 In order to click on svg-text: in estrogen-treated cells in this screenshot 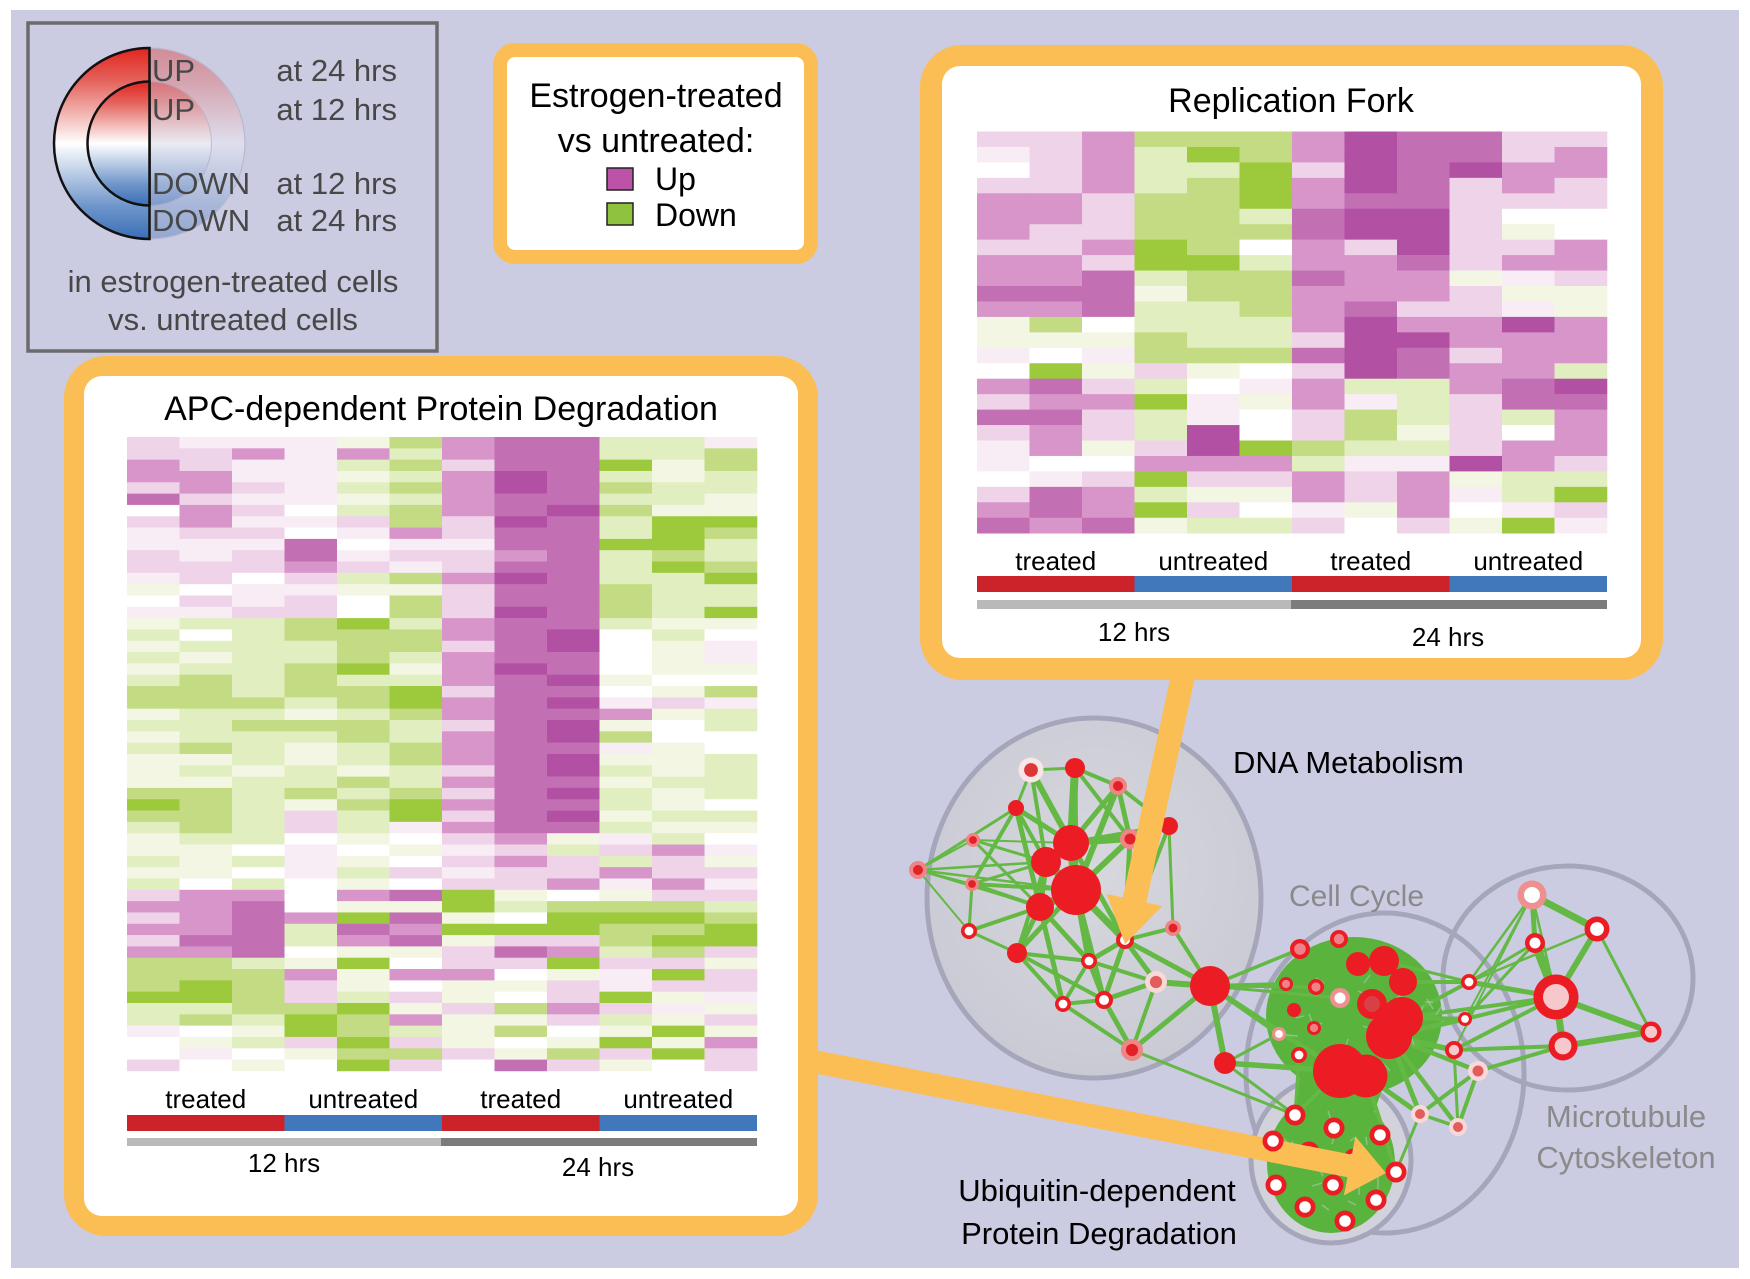, I will do `click(233, 281)`.